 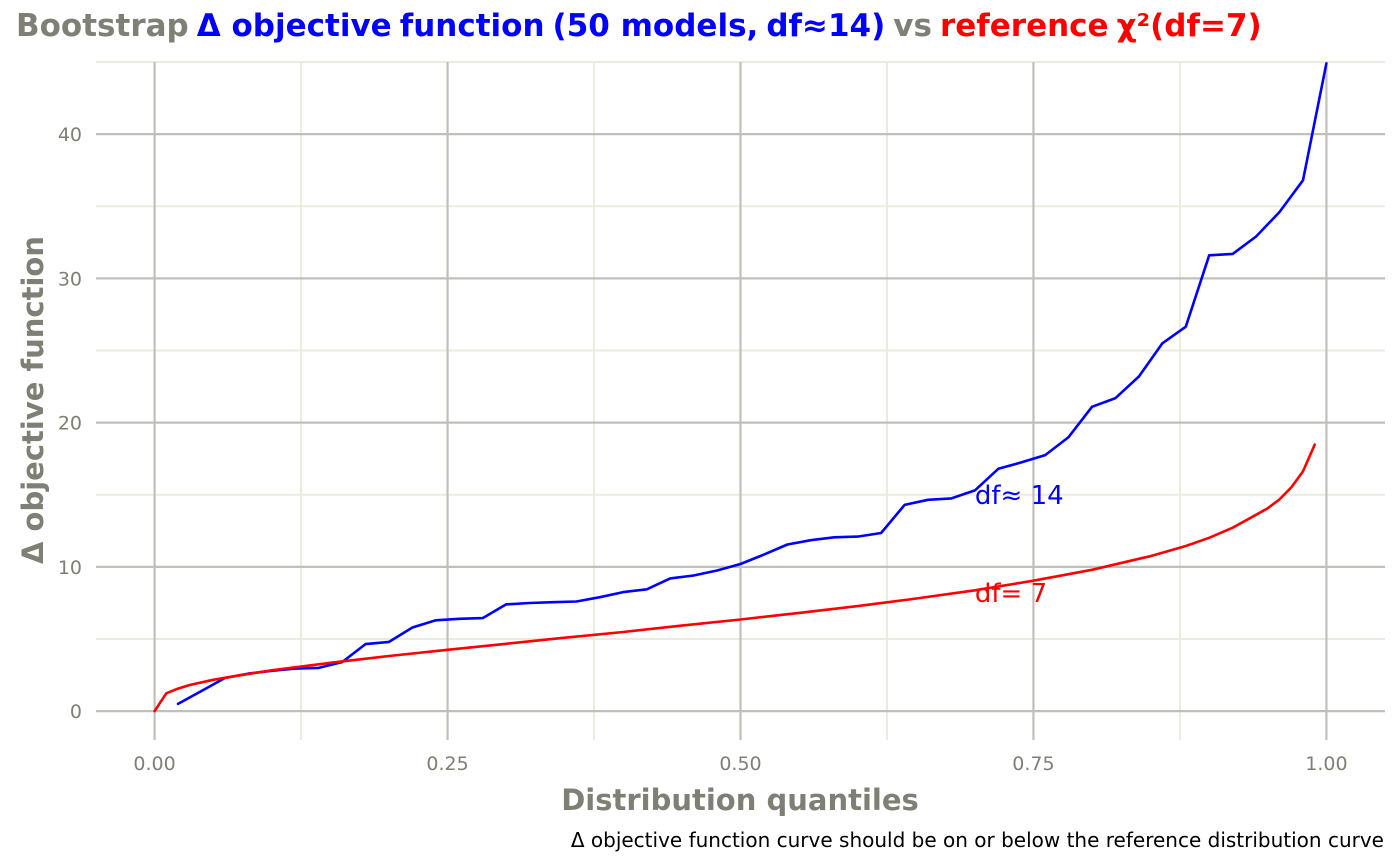 What do you see at coordinates (740, 764) in the screenshot?
I see `x-tick-label: 0.50` at bounding box center [740, 764].